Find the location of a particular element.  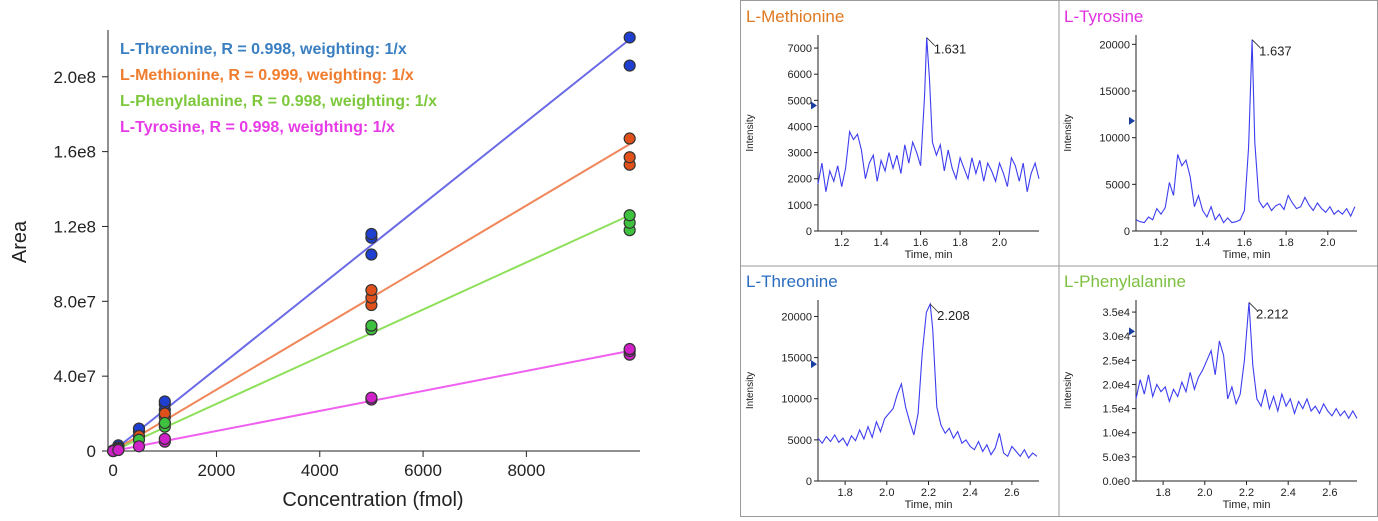

legend-entry-l-methionine: L-Methionine, R = 0.999, weighting: 1/x is located at coordinates (267, 75).